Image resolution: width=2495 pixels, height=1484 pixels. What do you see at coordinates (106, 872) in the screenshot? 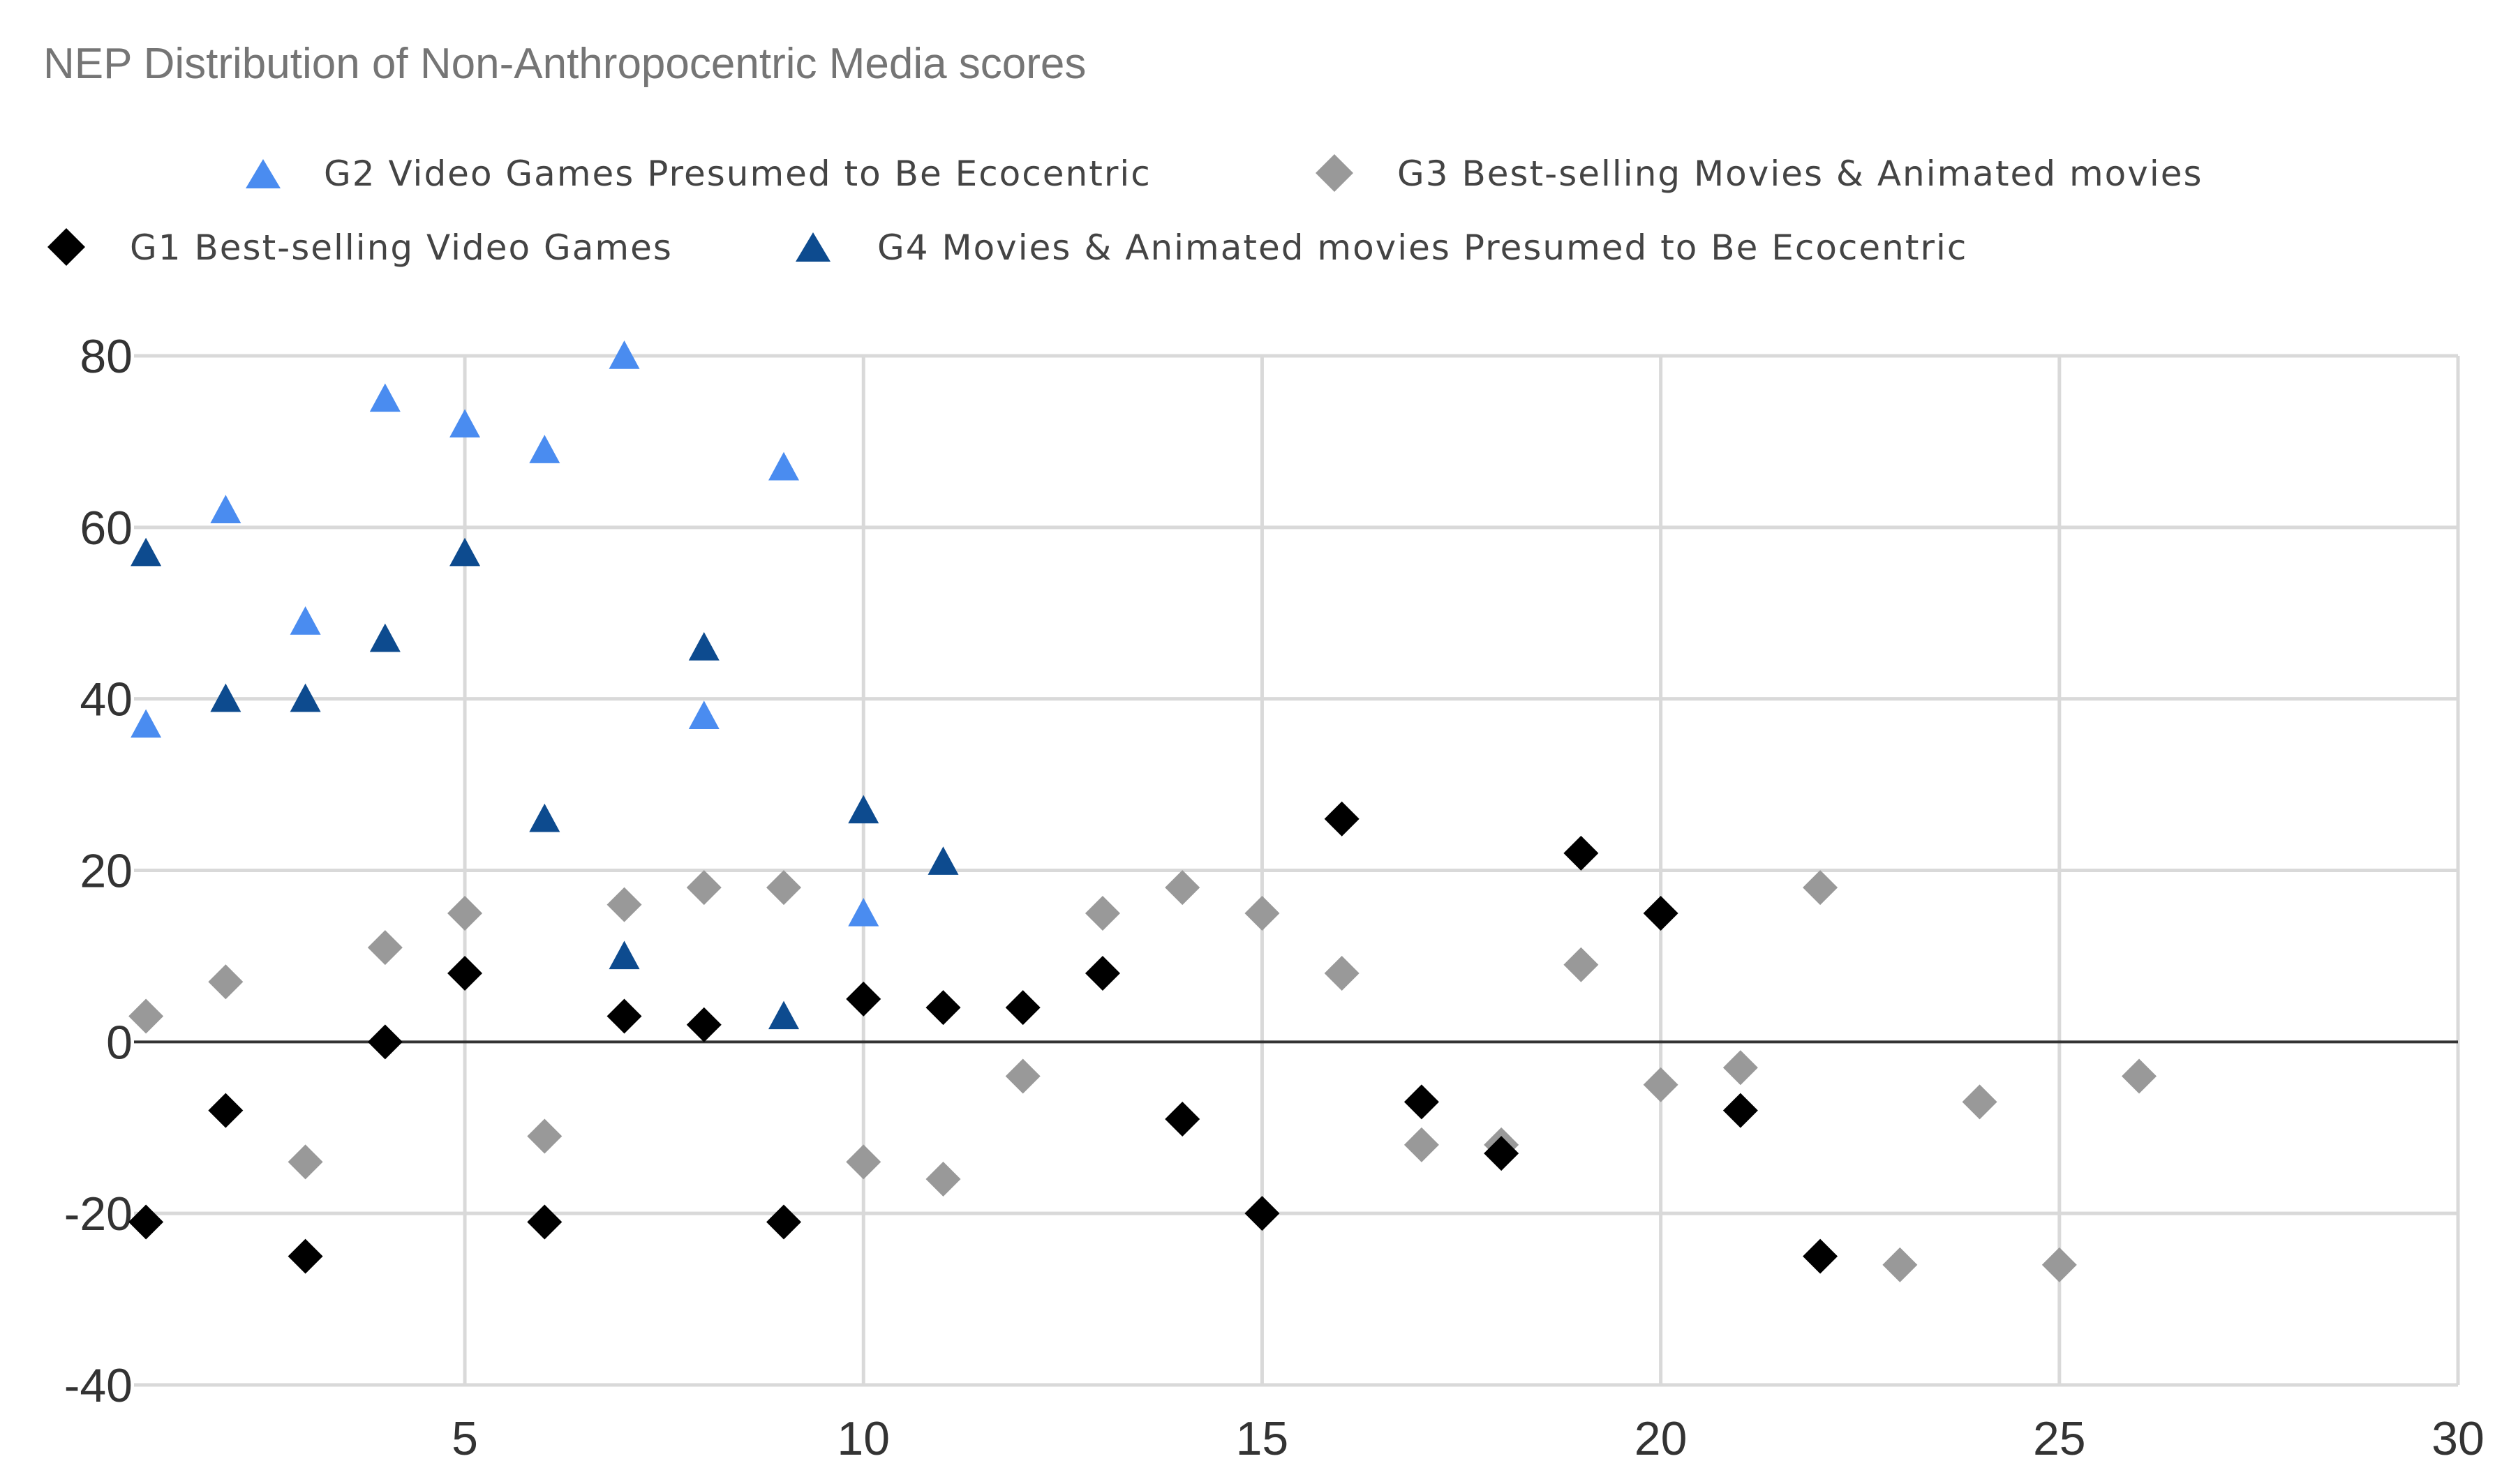
I see `y-tick-label: 20` at bounding box center [106, 872].